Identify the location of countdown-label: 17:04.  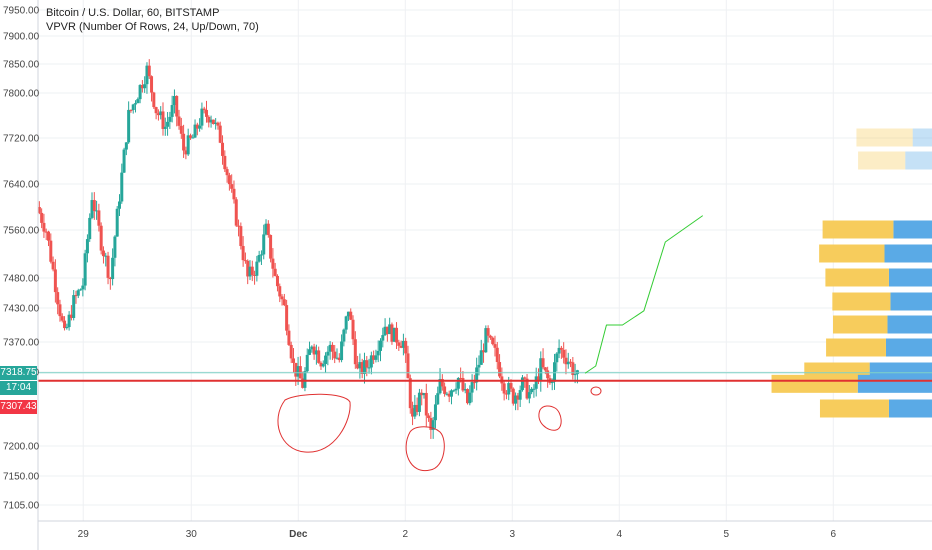
(18, 387).